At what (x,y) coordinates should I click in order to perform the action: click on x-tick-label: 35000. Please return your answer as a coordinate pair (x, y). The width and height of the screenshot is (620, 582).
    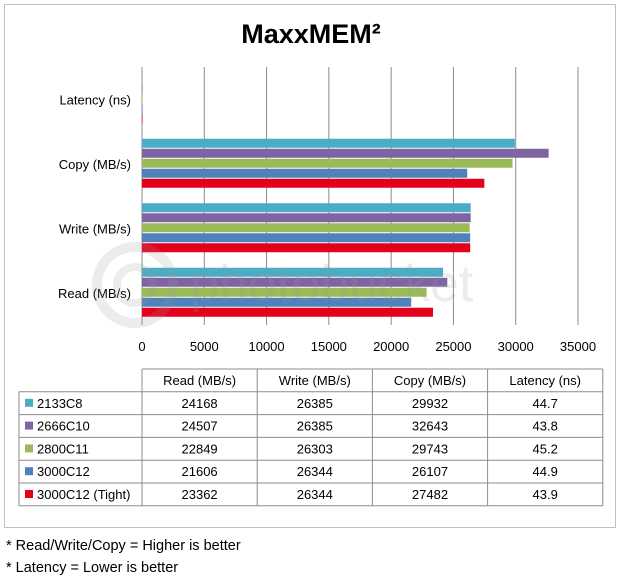
    Looking at the image, I should click on (578, 346).